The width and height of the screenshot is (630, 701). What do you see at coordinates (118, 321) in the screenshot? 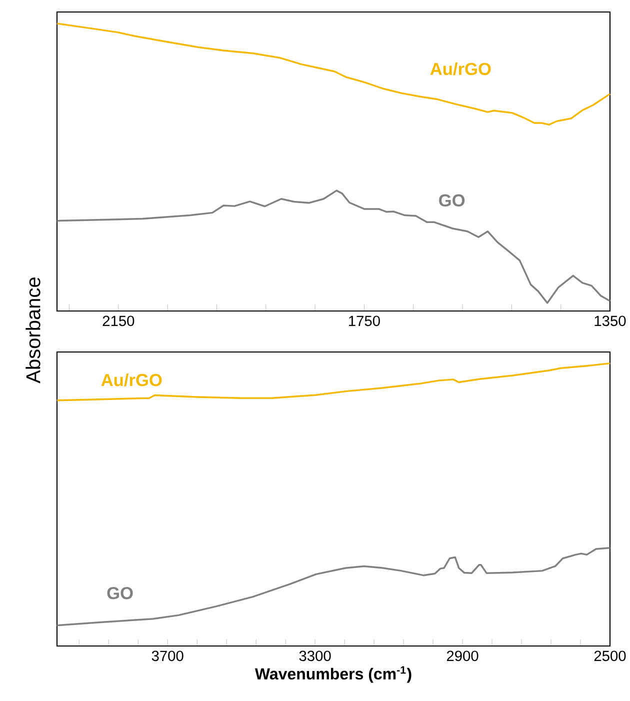
I see `x-tick-label: 2150` at bounding box center [118, 321].